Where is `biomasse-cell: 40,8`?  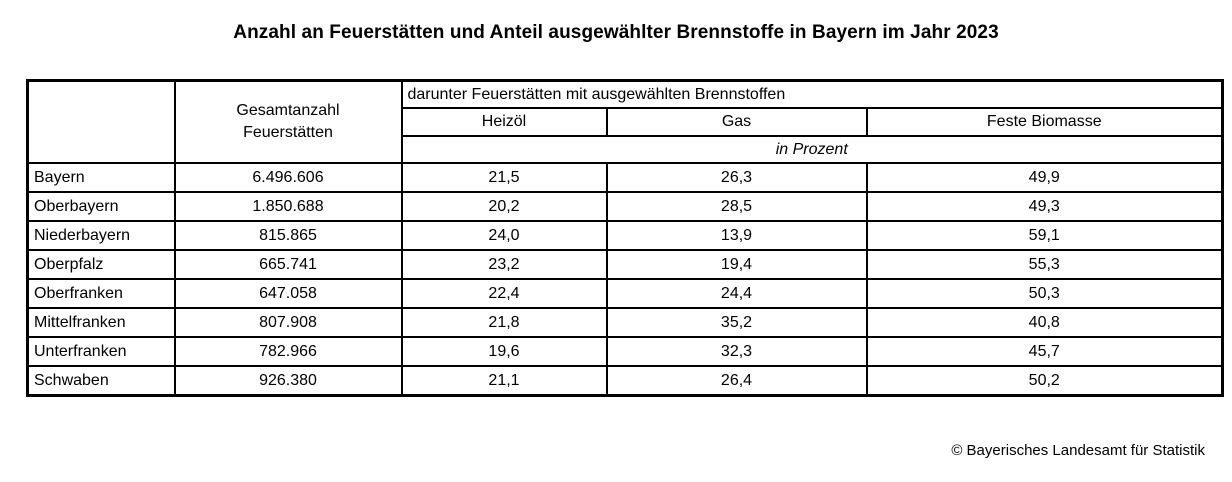 biomasse-cell: 40,8 is located at coordinates (1044, 322).